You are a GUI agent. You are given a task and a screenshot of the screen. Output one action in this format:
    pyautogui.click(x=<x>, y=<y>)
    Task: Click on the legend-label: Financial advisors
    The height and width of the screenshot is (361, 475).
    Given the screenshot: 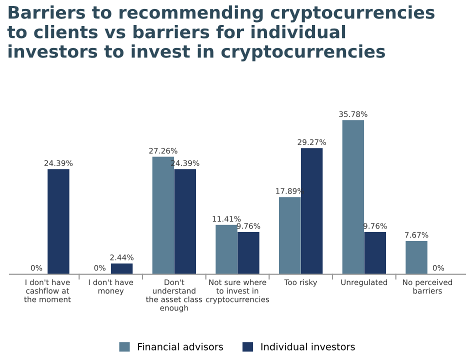 What is the action you would take?
    pyautogui.click(x=181, y=346)
    